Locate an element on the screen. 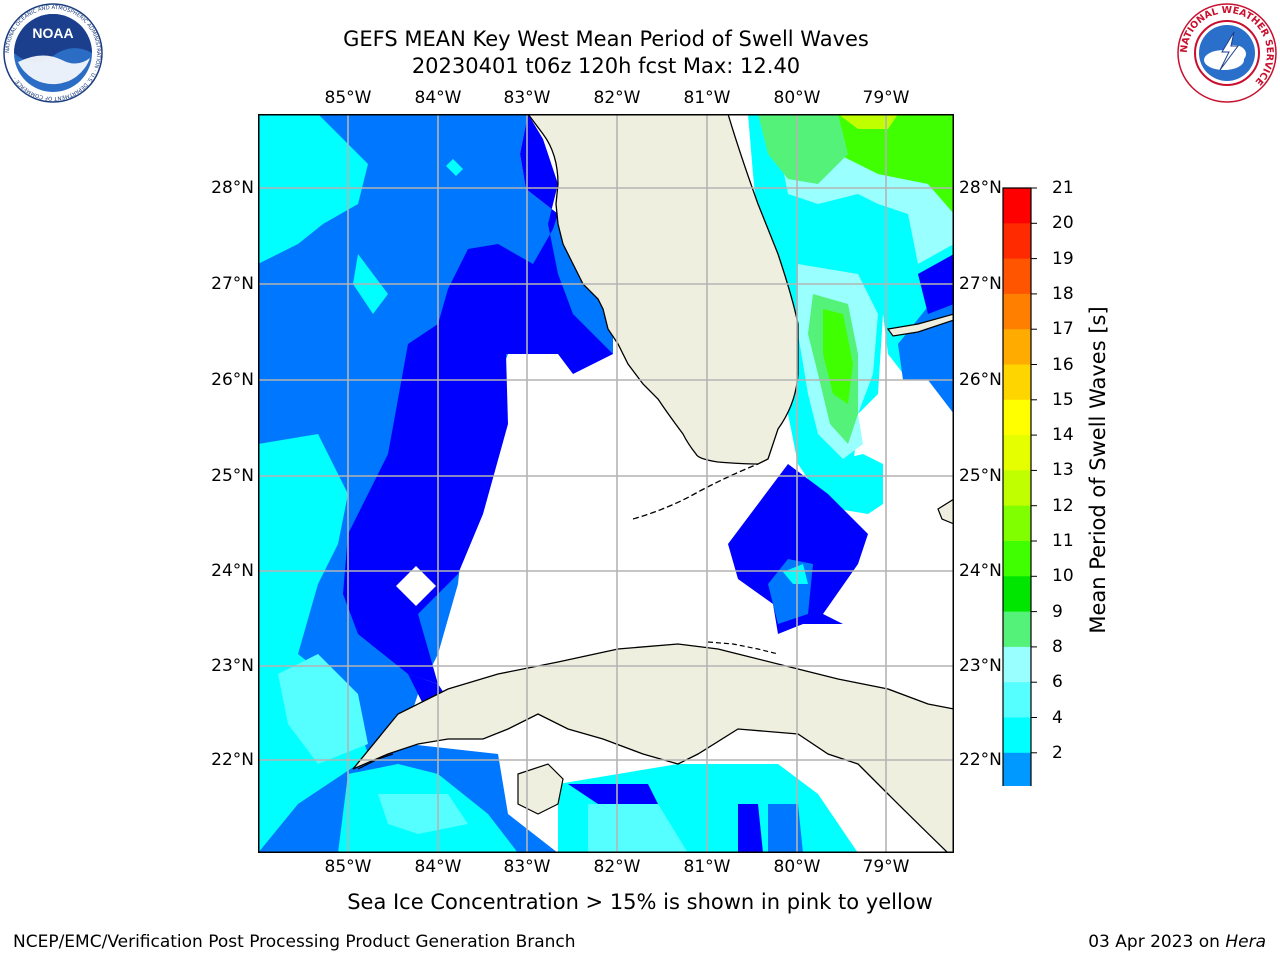 This screenshot has width=1280, height=960. lon-label-top: 79°W is located at coordinates (886, 98).